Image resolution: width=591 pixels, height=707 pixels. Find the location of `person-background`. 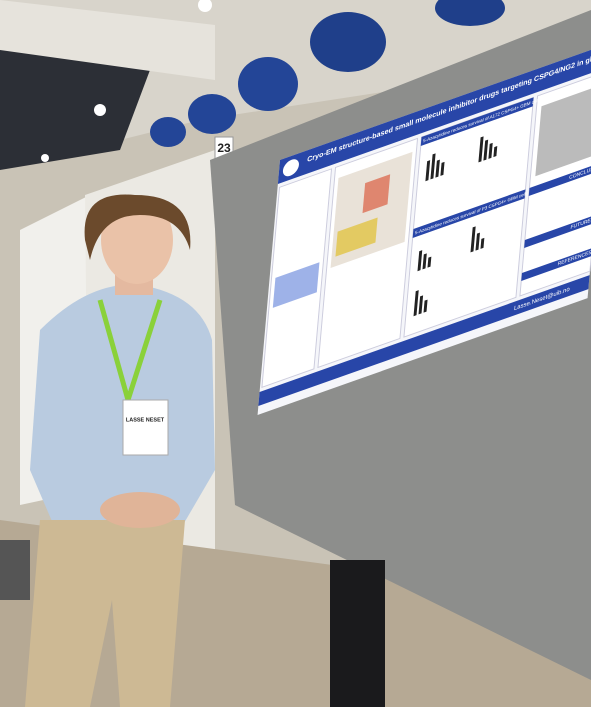

person-background is located at coordinates (357, 633).